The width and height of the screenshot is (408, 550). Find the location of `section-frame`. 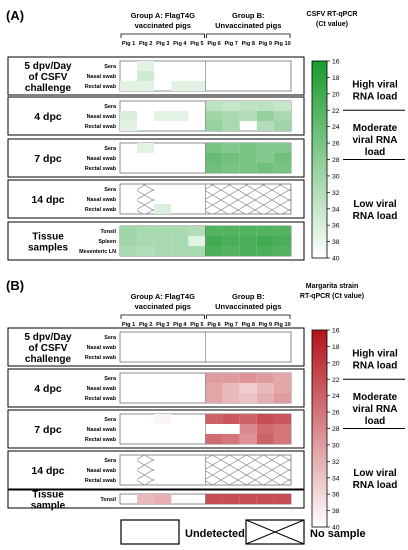

section-frame is located at coordinates (156, 388).